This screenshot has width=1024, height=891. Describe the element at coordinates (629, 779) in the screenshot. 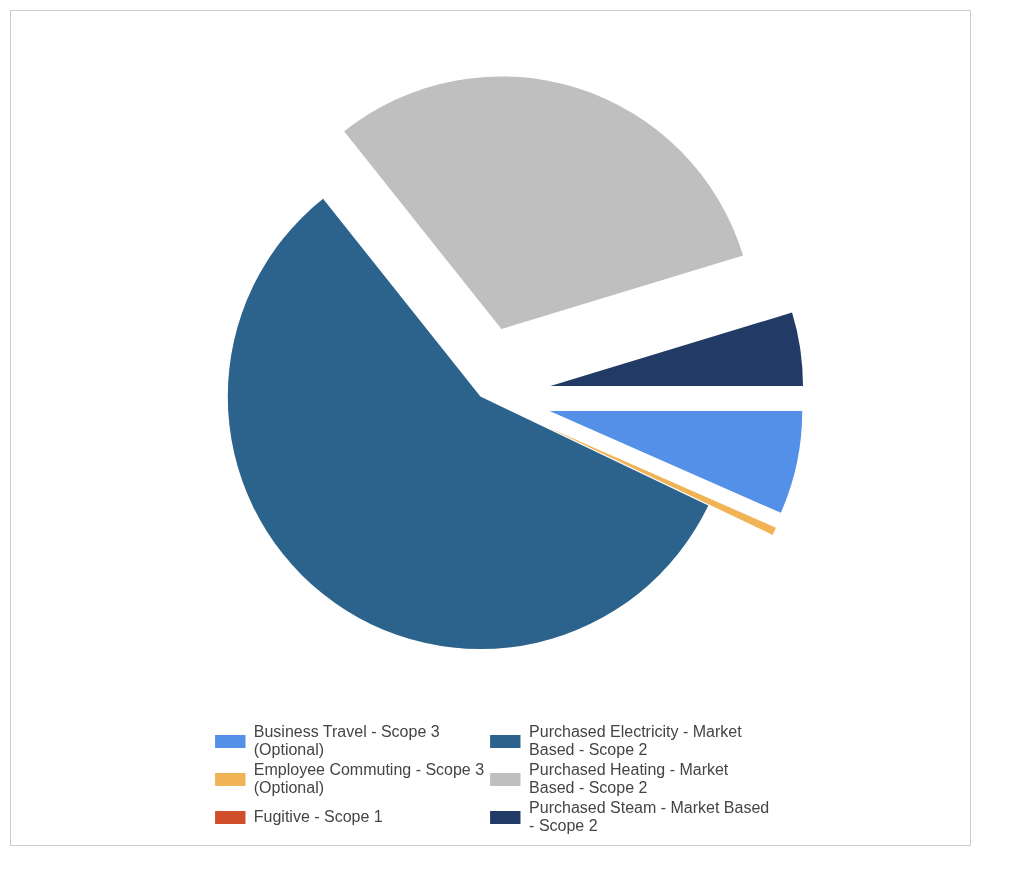

I see `legend-label: Purchased Heating - Market Based - Scope 2` at that location.